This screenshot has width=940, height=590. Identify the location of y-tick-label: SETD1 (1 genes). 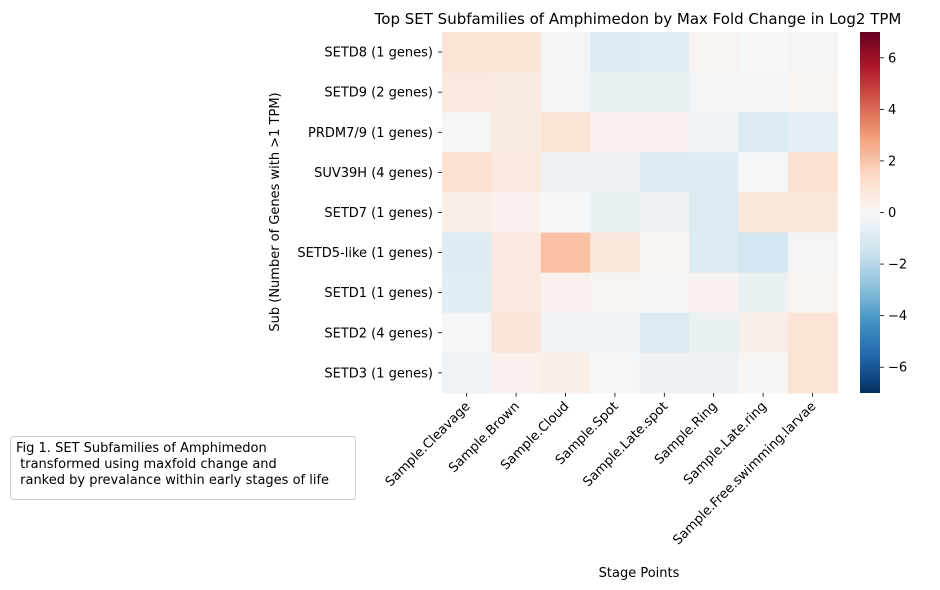
(378, 293).